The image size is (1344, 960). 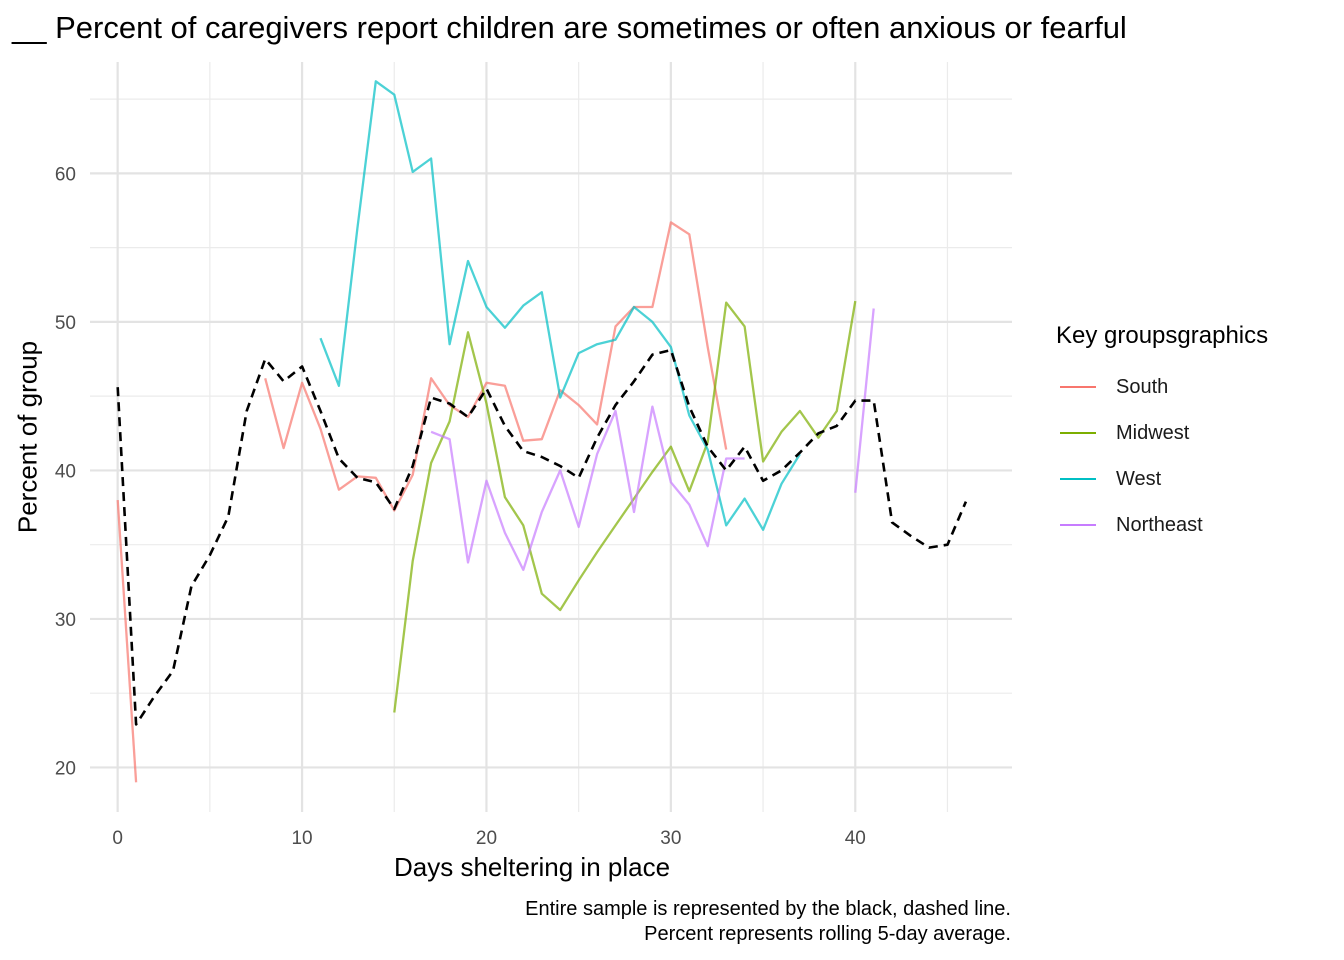 I want to click on legend-label-west: West, so click(x=1139, y=478).